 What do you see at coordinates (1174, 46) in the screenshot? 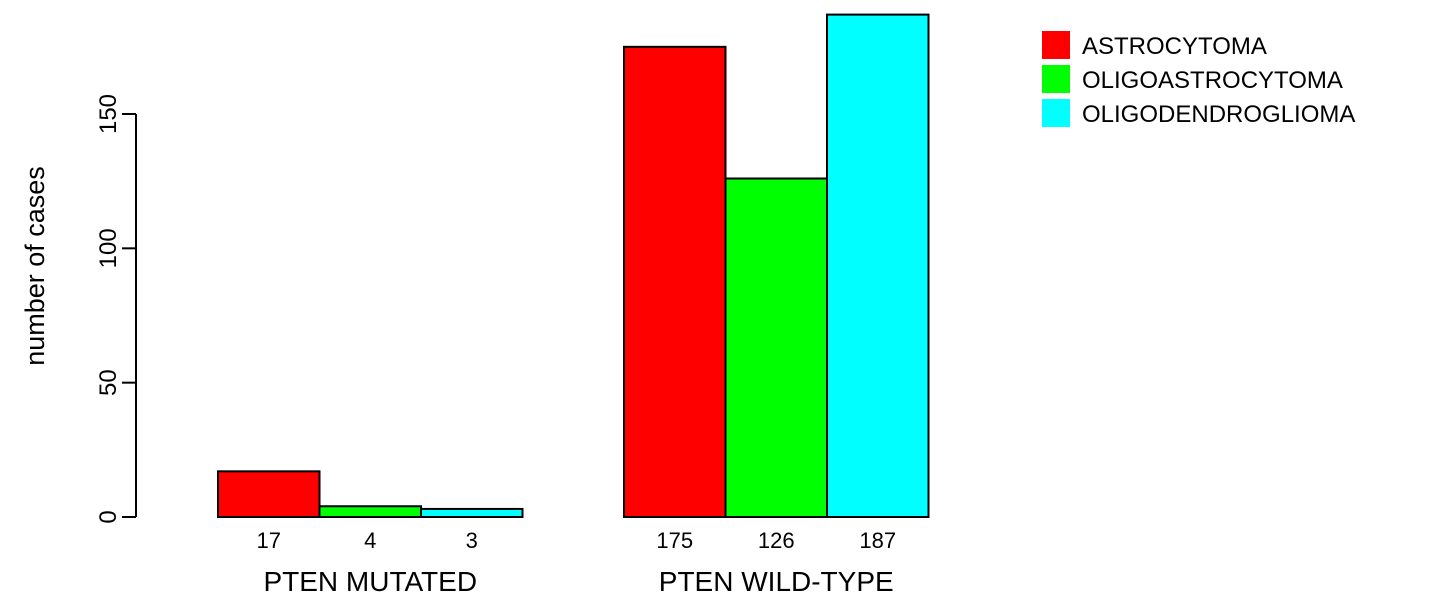
I see `legend-label: ASTROCYTOMA` at bounding box center [1174, 46].